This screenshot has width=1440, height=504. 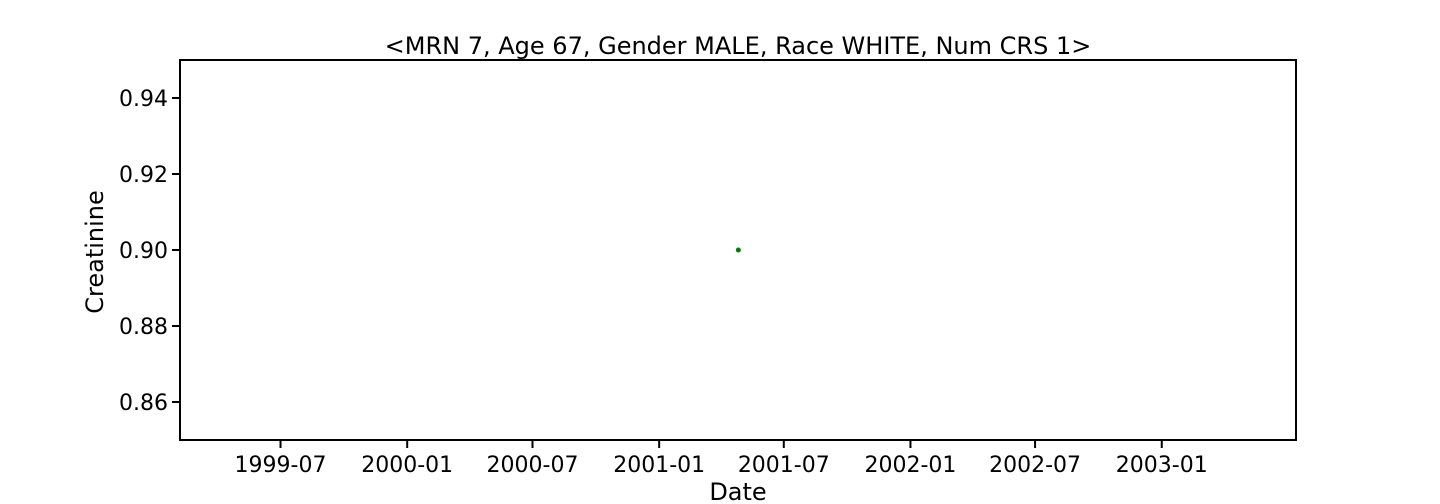 I want to click on x-tick-label: 2003-01, so click(x=1162, y=465).